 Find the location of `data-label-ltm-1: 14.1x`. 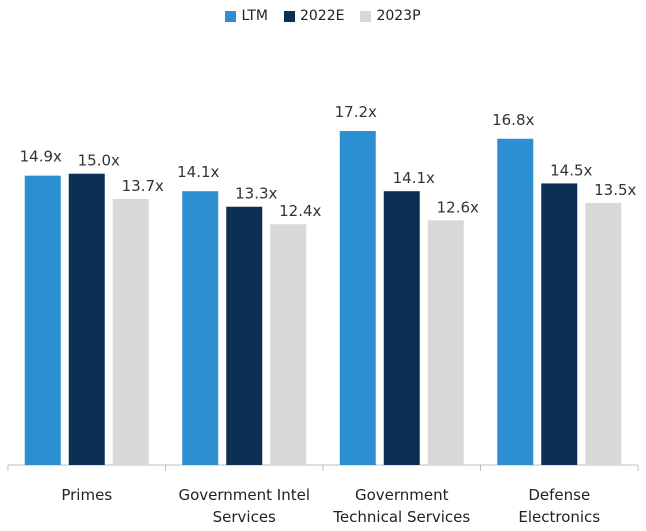

data-label-ltm-1: 14.1x is located at coordinates (198, 172).